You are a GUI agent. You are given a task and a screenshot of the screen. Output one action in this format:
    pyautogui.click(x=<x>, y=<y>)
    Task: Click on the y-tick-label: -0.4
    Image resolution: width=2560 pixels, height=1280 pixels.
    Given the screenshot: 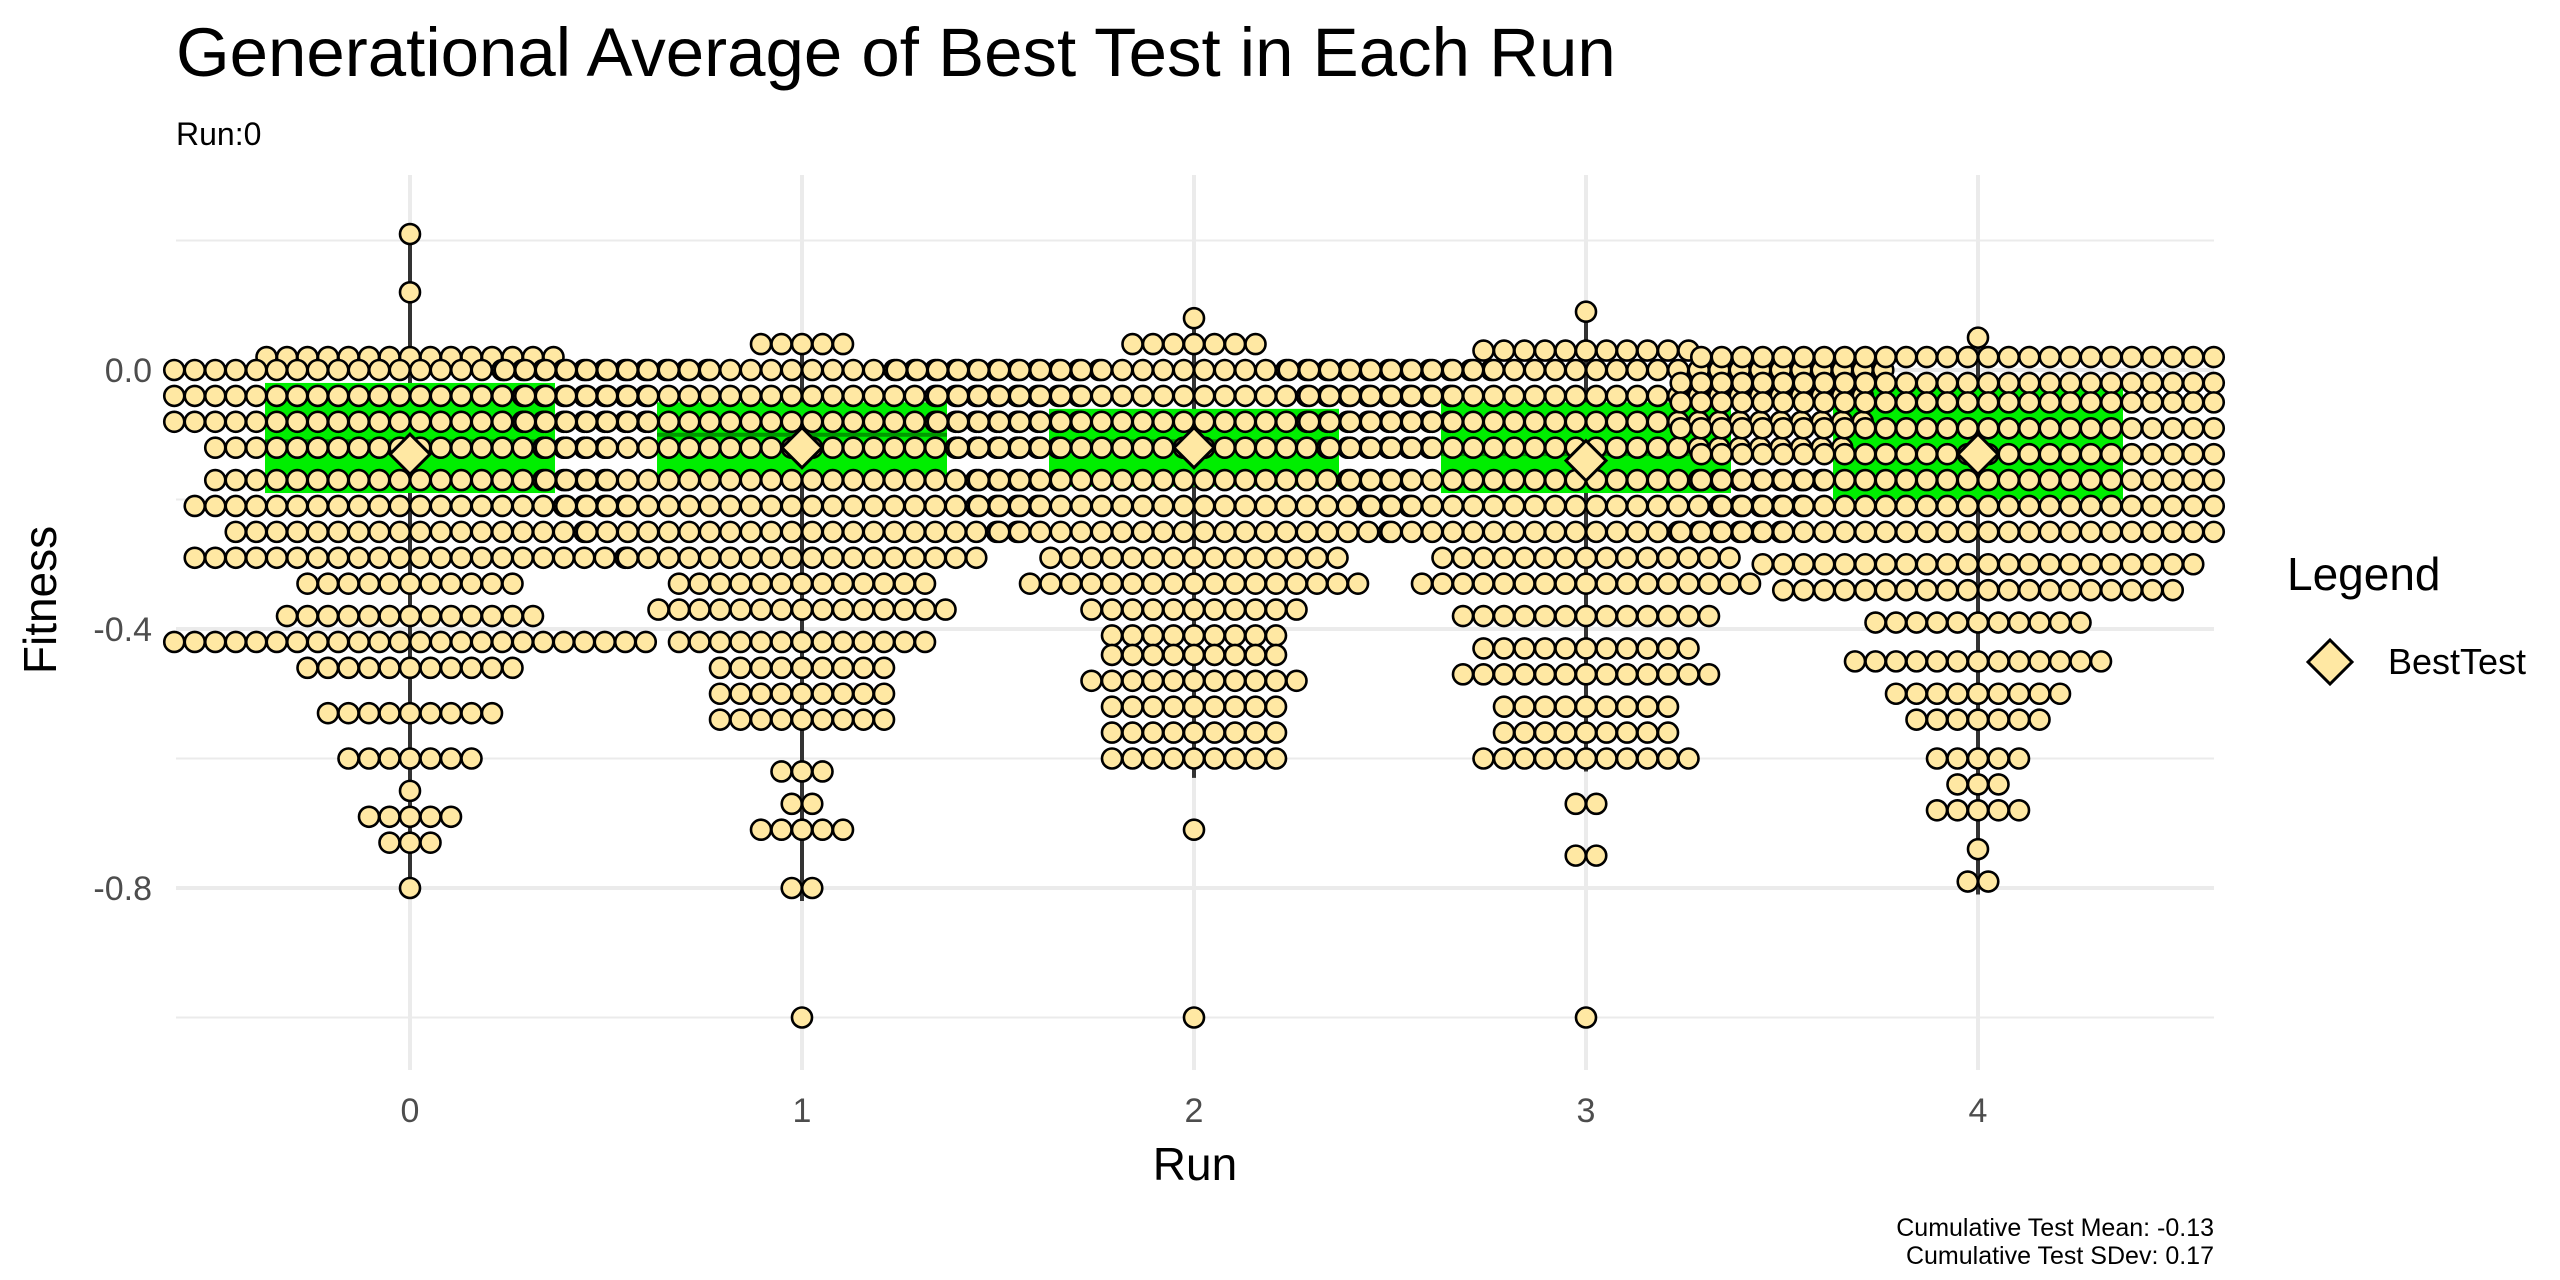 What is the action you would take?
    pyautogui.click(x=122, y=630)
    